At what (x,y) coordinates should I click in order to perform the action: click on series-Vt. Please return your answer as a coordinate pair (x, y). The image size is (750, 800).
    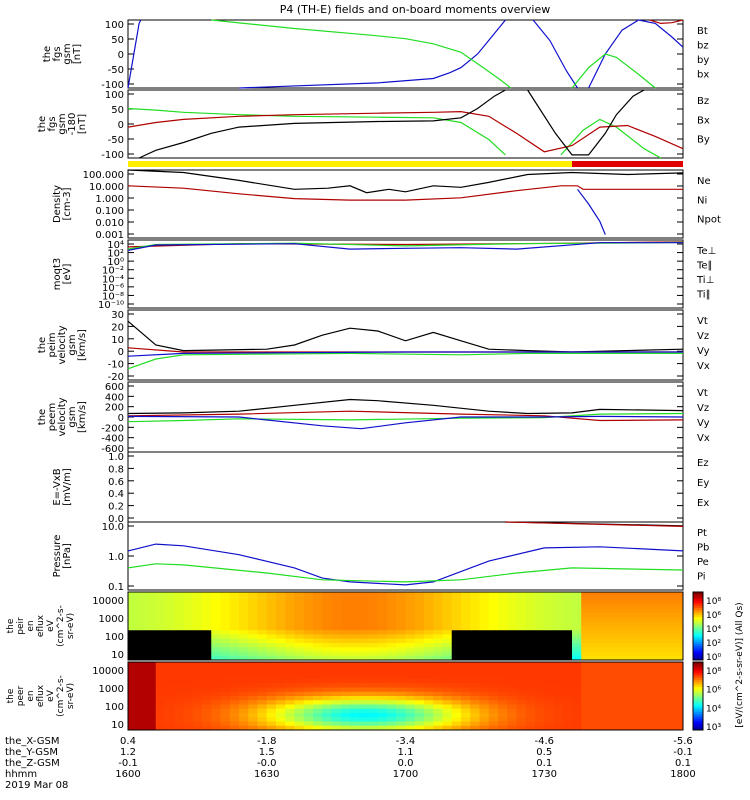
    Looking at the image, I should click on (405, 336).